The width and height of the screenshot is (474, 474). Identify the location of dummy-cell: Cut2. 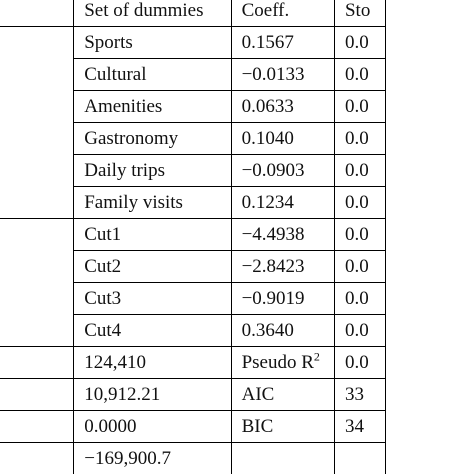
(152, 266).